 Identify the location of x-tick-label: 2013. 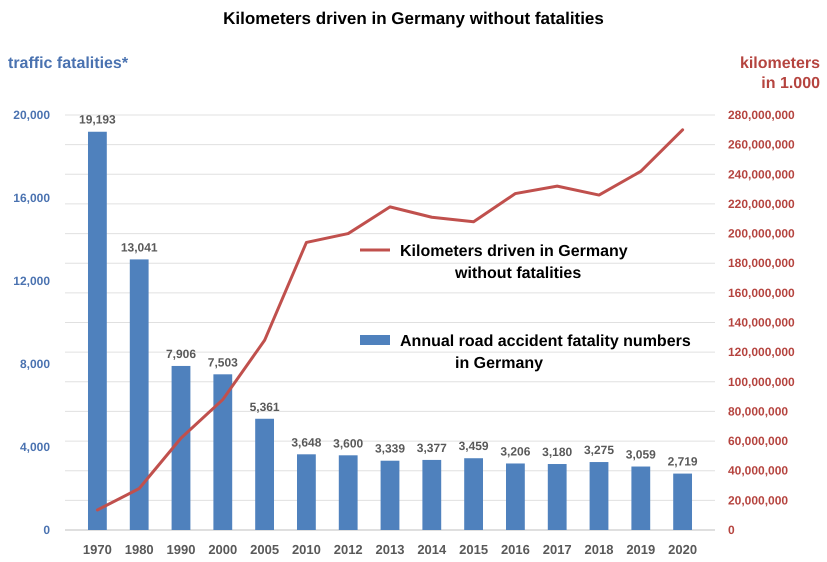
(390, 549).